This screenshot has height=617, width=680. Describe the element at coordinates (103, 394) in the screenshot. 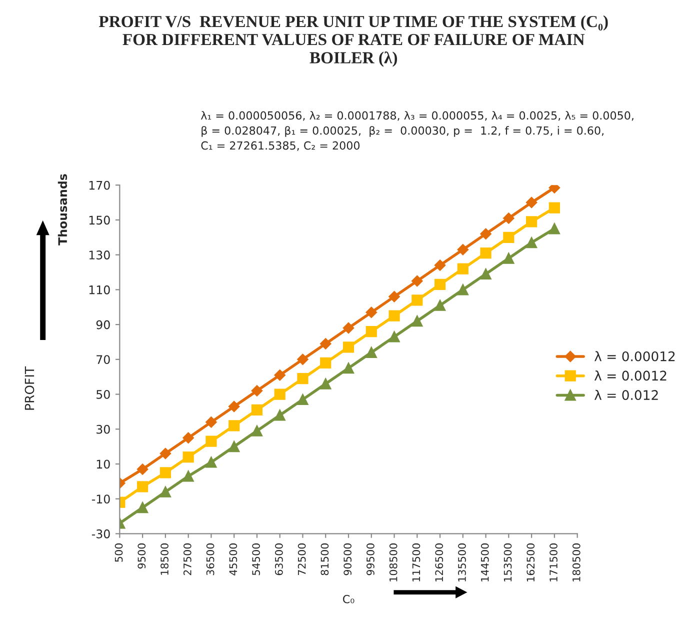

I see `y-tick-label: 50` at that location.